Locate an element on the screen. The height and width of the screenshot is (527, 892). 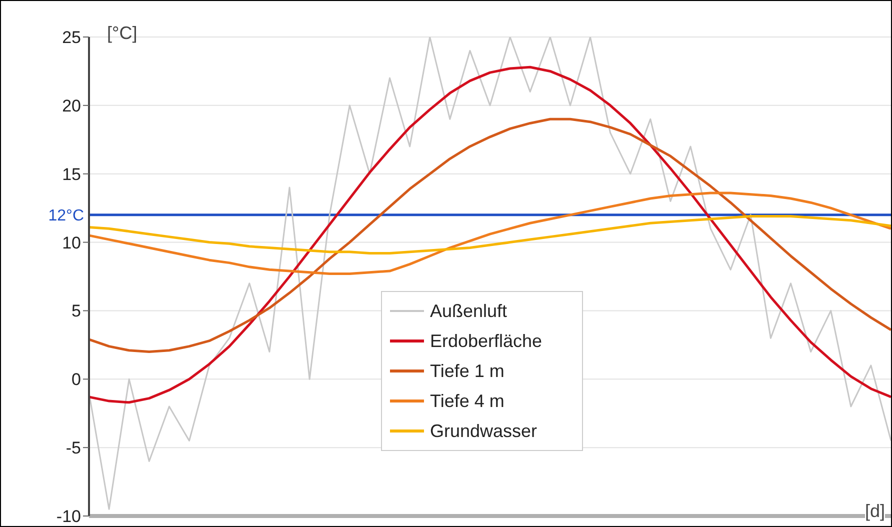
legend-label: Grundwasser is located at coordinates (484, 431).